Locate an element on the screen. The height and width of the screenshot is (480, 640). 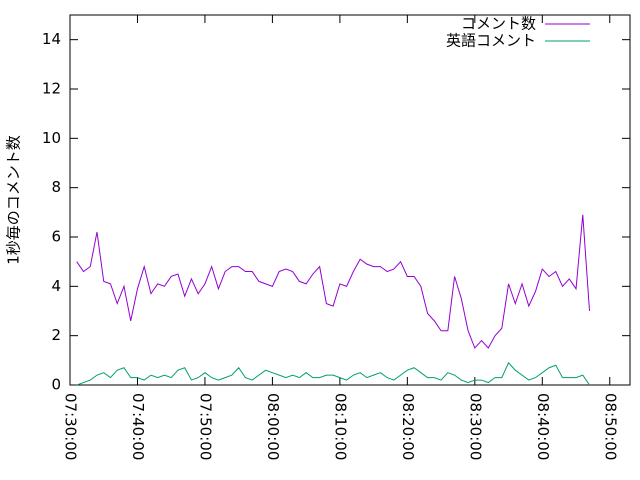
legend-label: 英語コメント is located at coordinates (491, 41).